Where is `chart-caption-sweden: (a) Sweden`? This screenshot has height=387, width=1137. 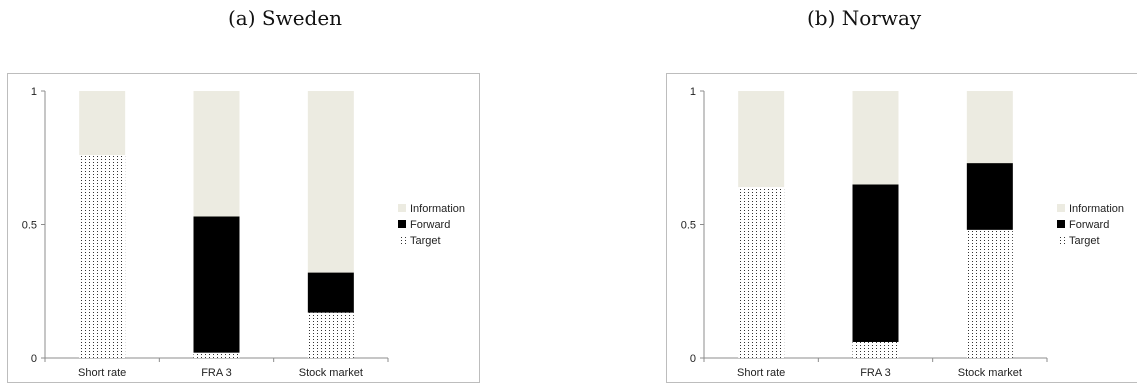 chart-caption-sweden: (a) Sweden is located at coordinates (285, 18).